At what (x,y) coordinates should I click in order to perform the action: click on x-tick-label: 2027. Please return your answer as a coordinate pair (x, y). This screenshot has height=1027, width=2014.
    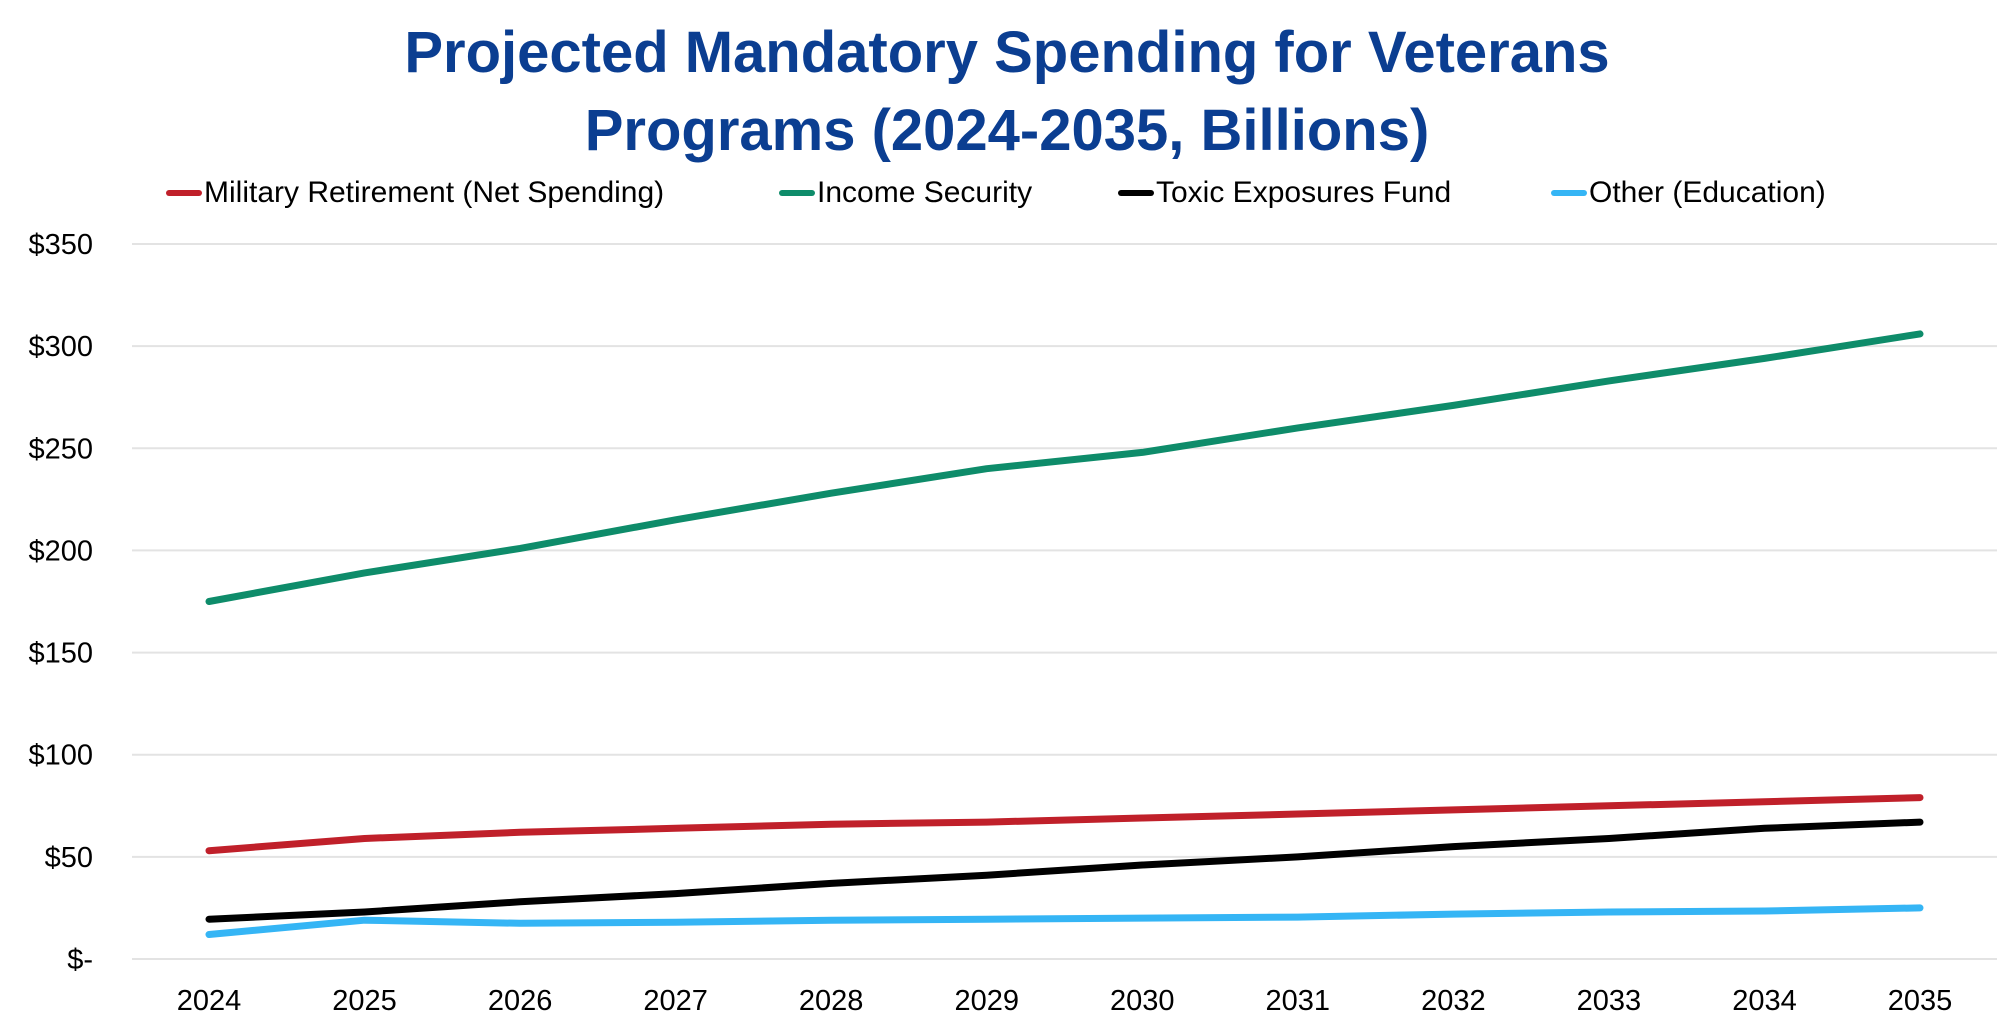
    Looking at the image, I should click on (675, 1001).